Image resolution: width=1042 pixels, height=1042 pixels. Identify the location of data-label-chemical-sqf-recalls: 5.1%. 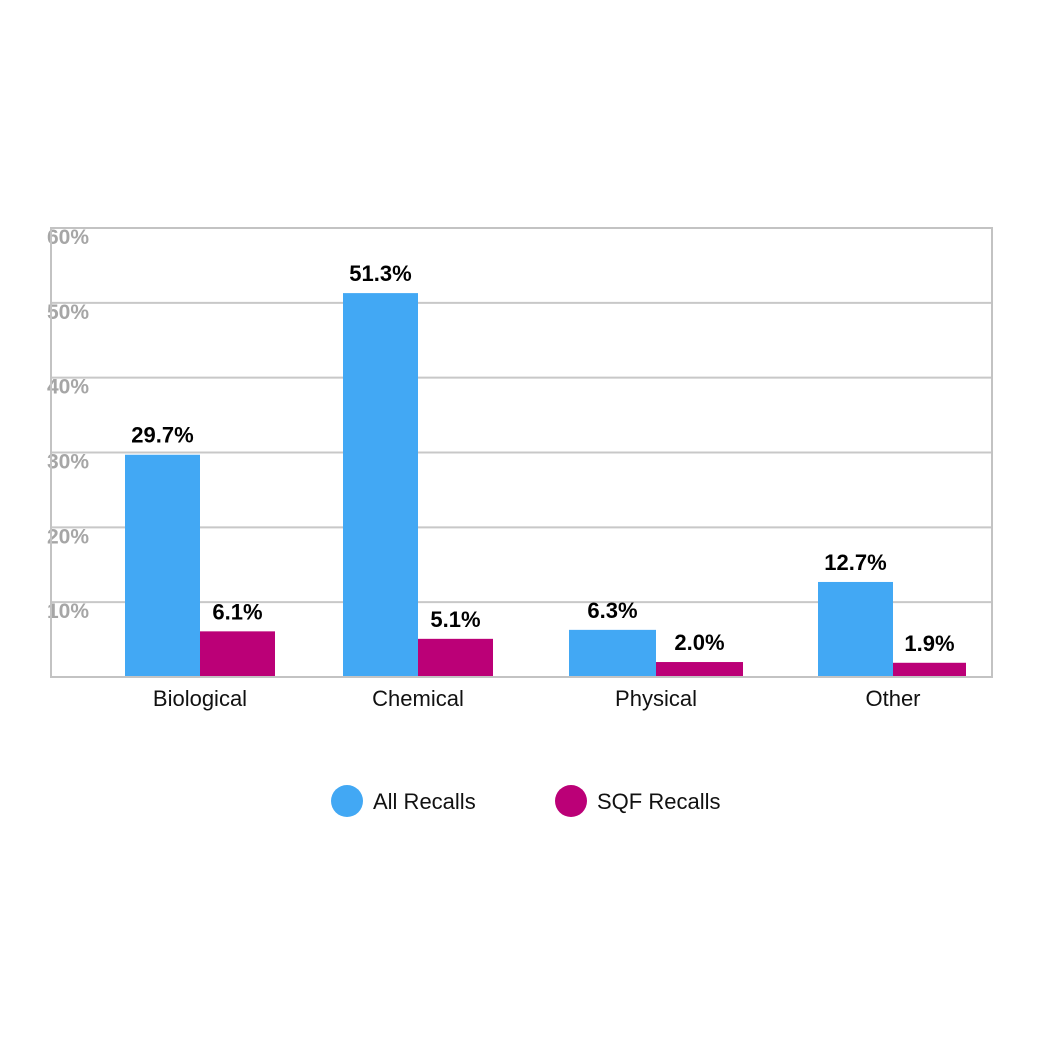
(455, 619).